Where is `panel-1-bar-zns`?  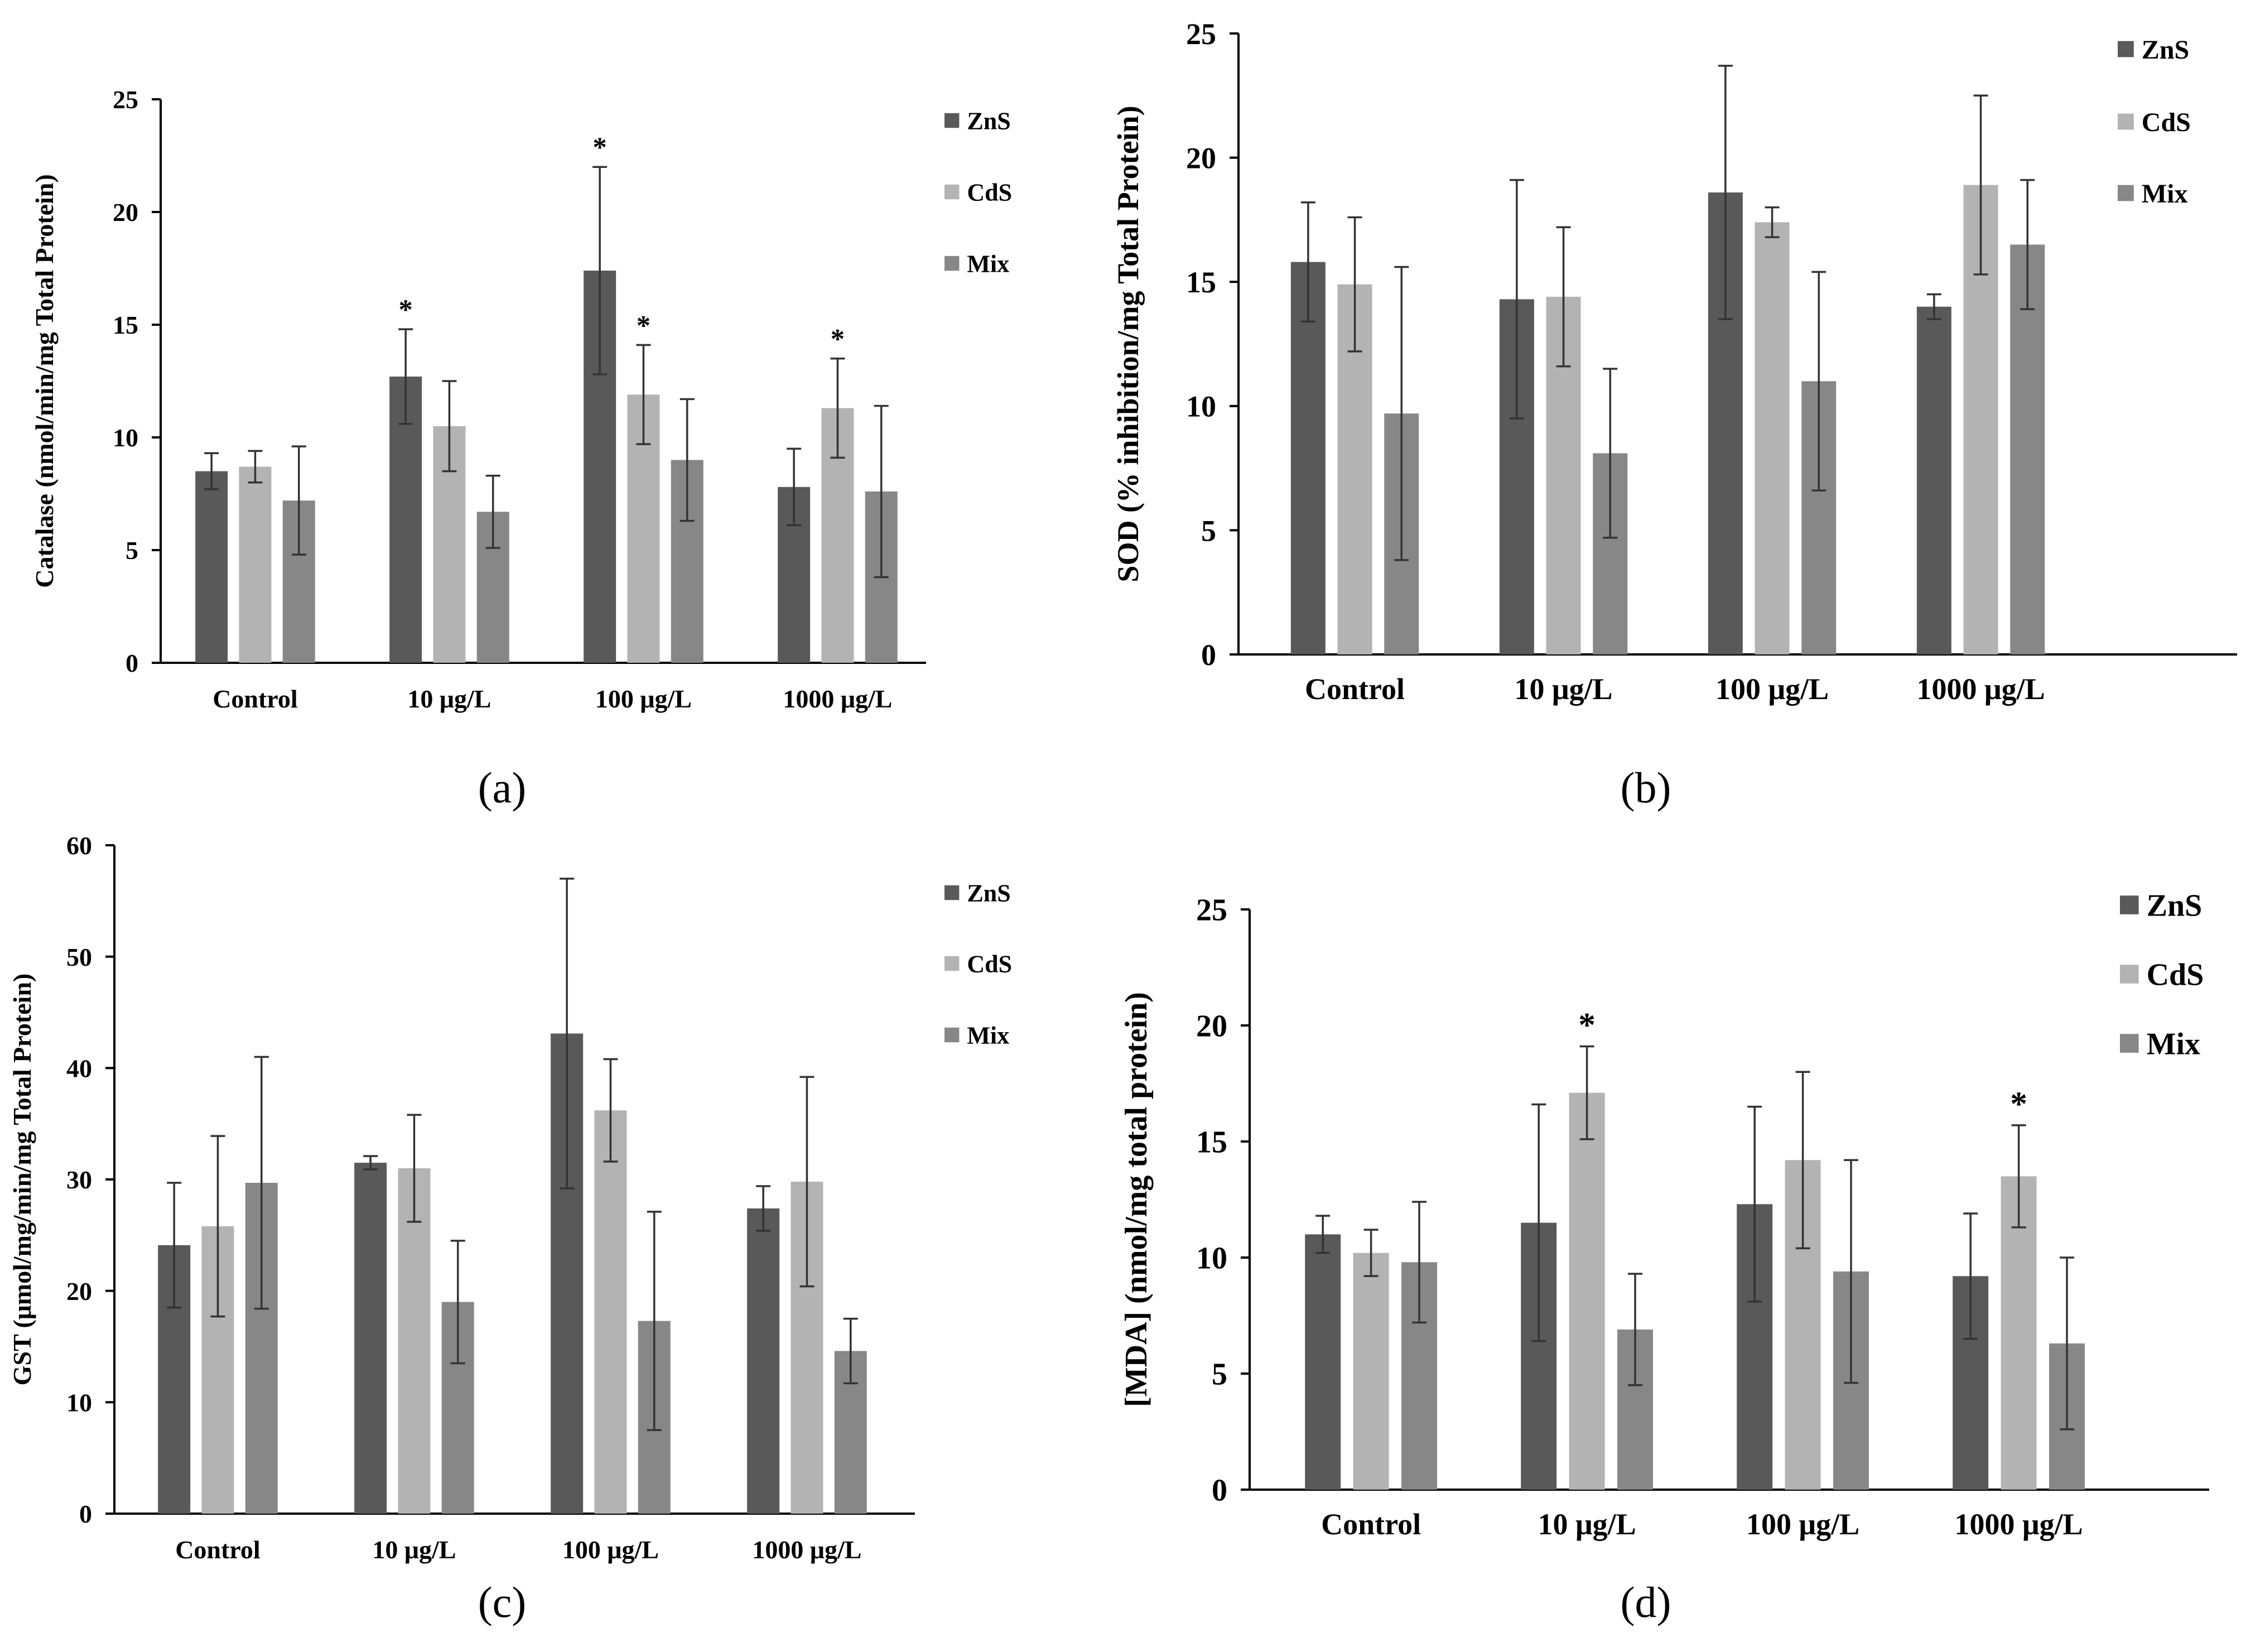 panel-1-bar-zns is located at coordinates (211, 567).